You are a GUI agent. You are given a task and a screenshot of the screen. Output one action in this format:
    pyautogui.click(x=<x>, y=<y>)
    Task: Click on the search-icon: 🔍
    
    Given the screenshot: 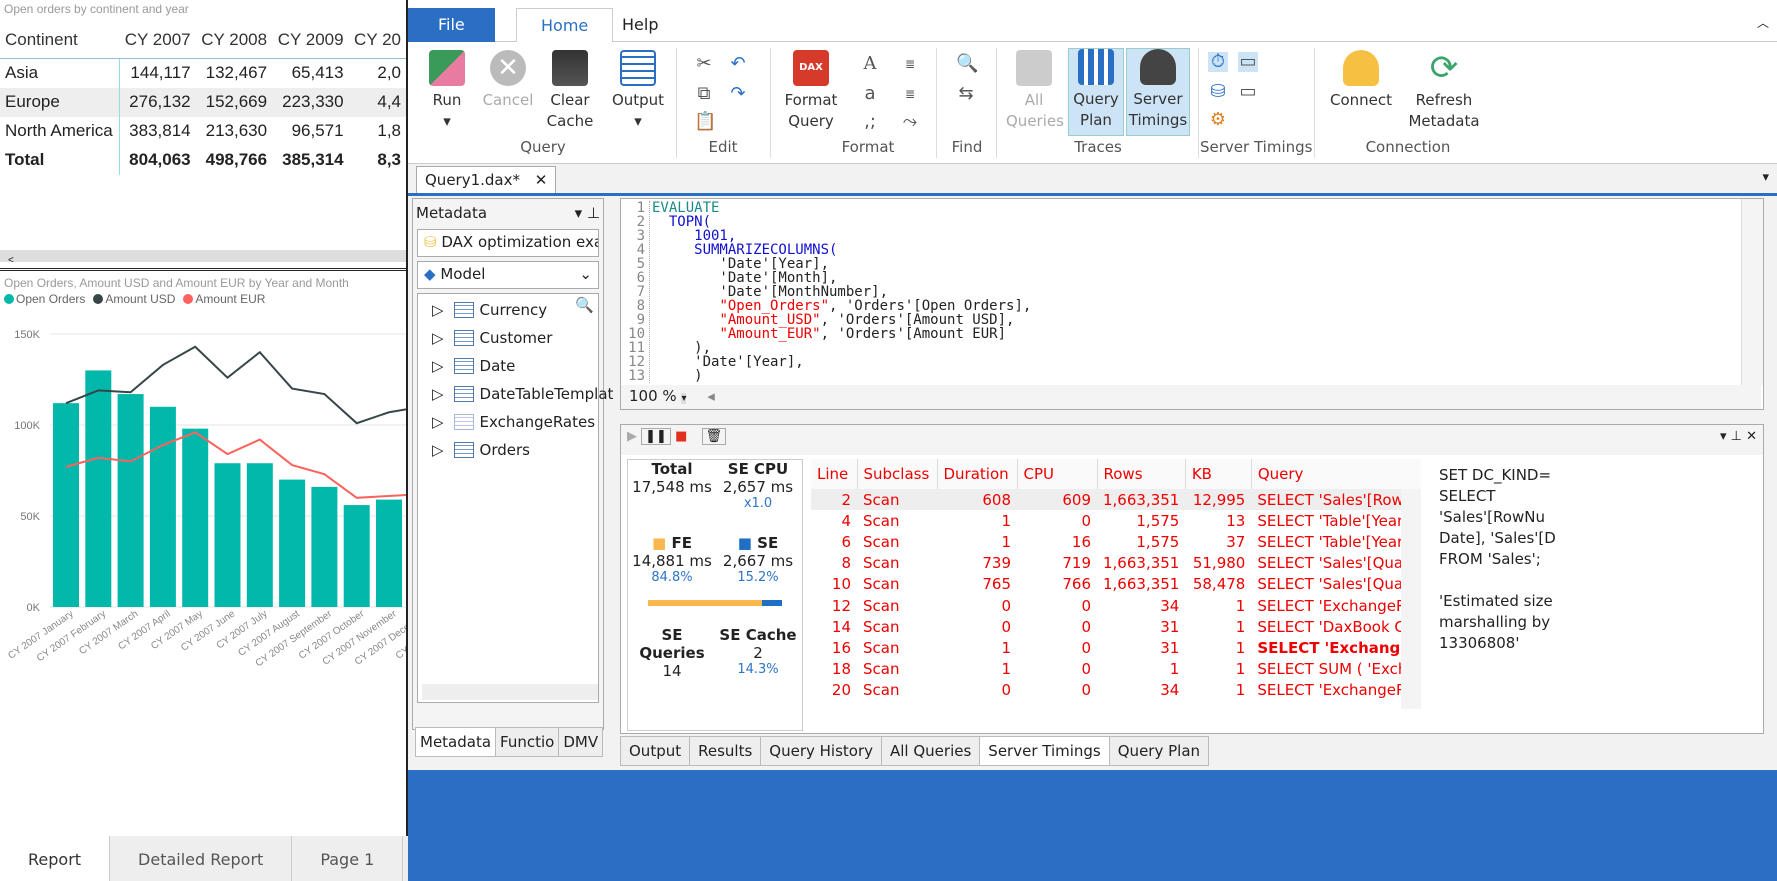 What is the action you would take?
    pyautogui.click(x=584, y=305)
    